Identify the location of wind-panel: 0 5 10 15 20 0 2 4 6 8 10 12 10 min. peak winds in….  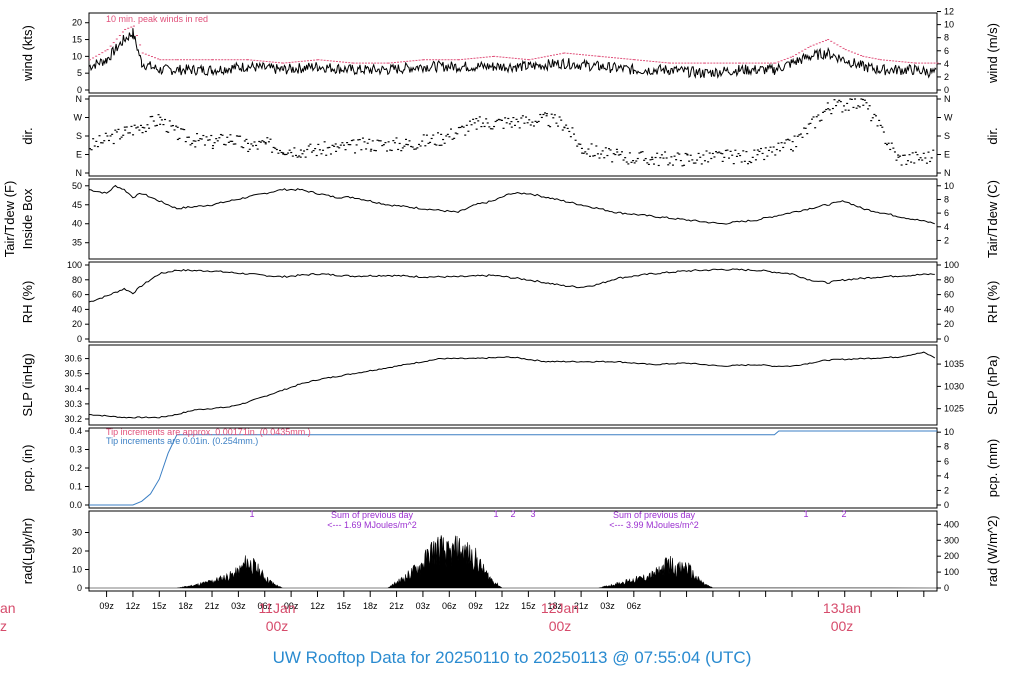
(510, 51).